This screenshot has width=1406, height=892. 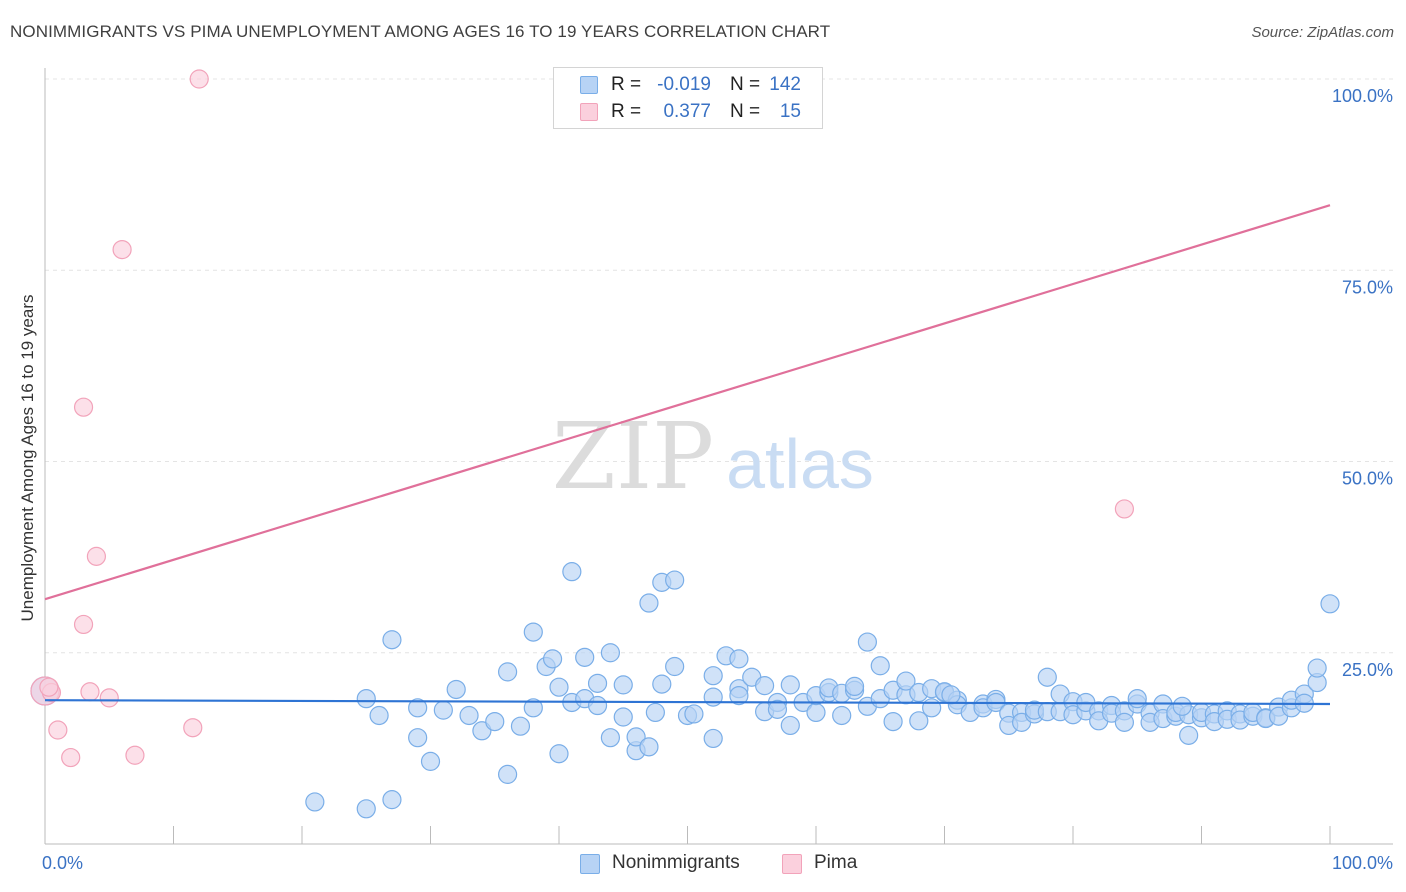 What do you see at coordinates (1362, 863) in the screenshot?
I see `x-tick-label-max: 100.0%` at bounding box center [1362, 863].